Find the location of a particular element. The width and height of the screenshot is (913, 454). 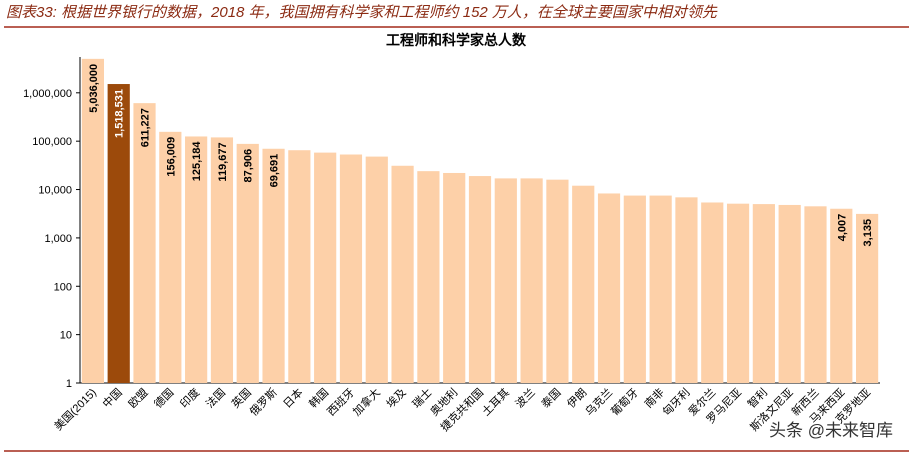

x-tick-label: 美国(2015) is located at coordinates (75, 409).